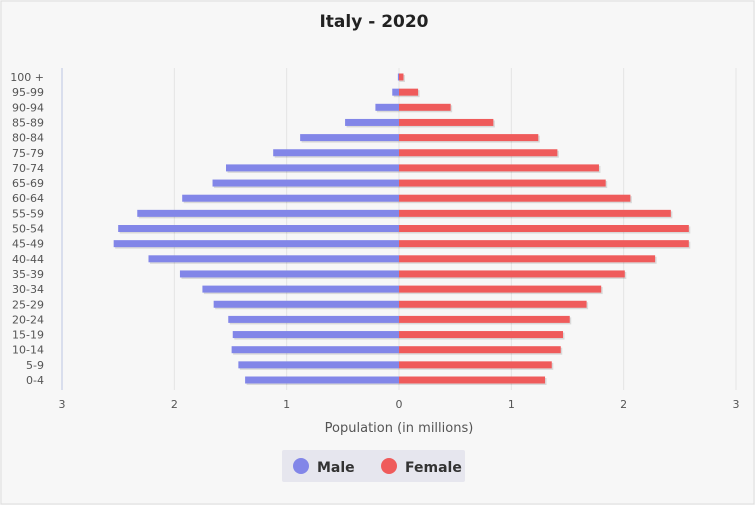  I want to click on legend-female-label: Female, so click(433, 468).